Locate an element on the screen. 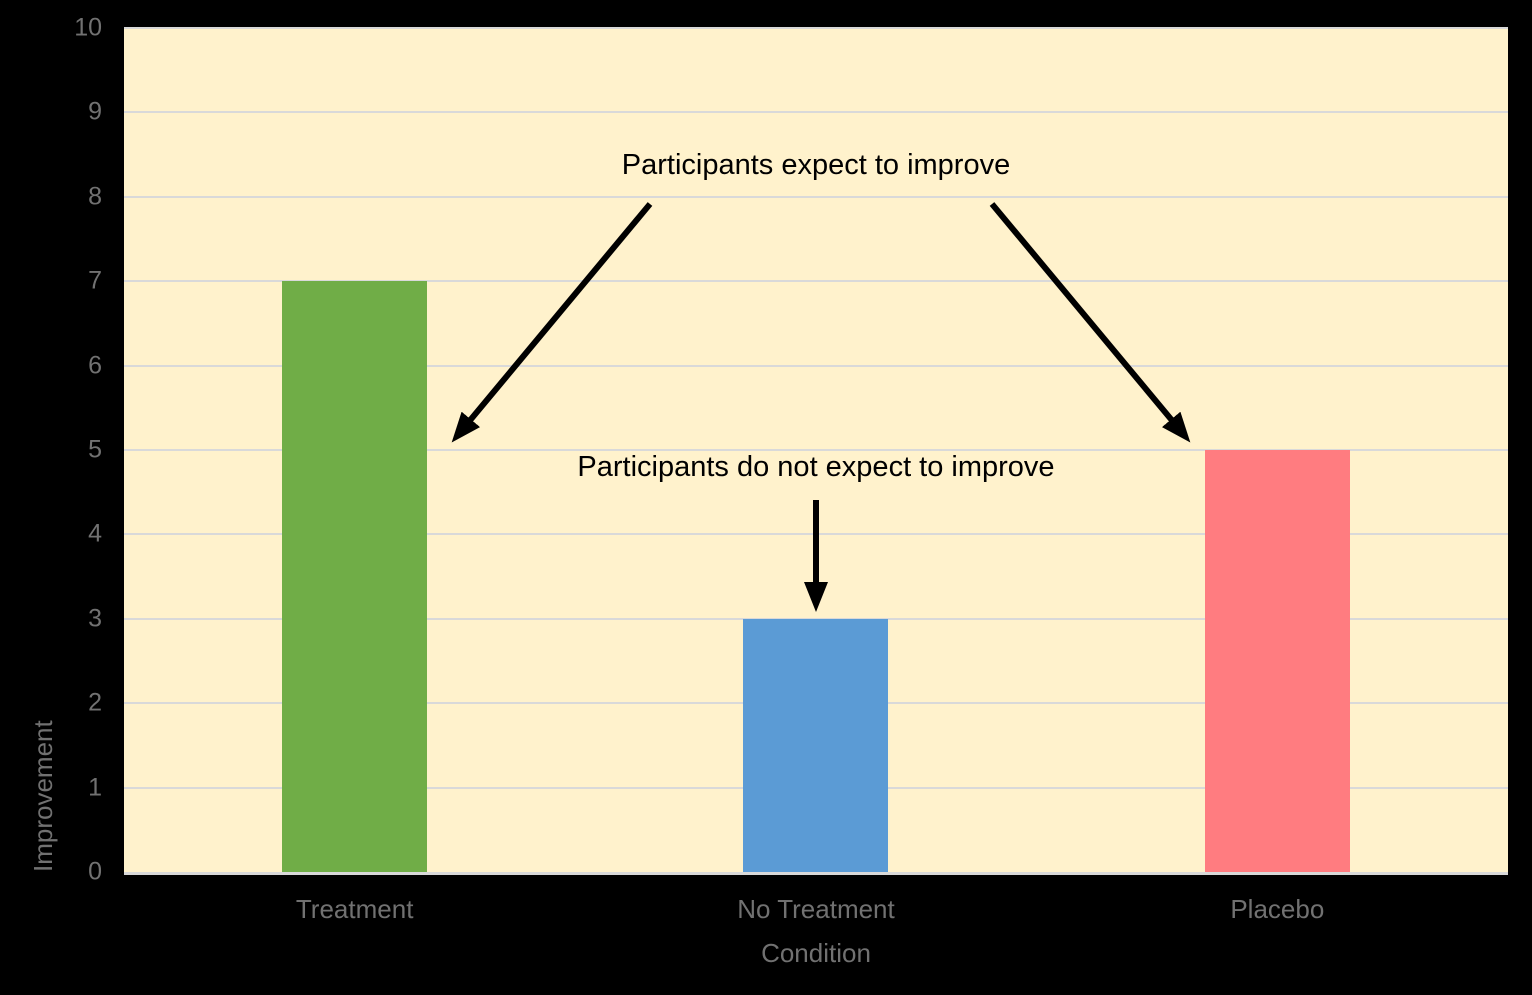 Image resolution: width=1532 pixels, height=995 pixels. y-tick-label-1: 1 is located at coordinates (95, 787).